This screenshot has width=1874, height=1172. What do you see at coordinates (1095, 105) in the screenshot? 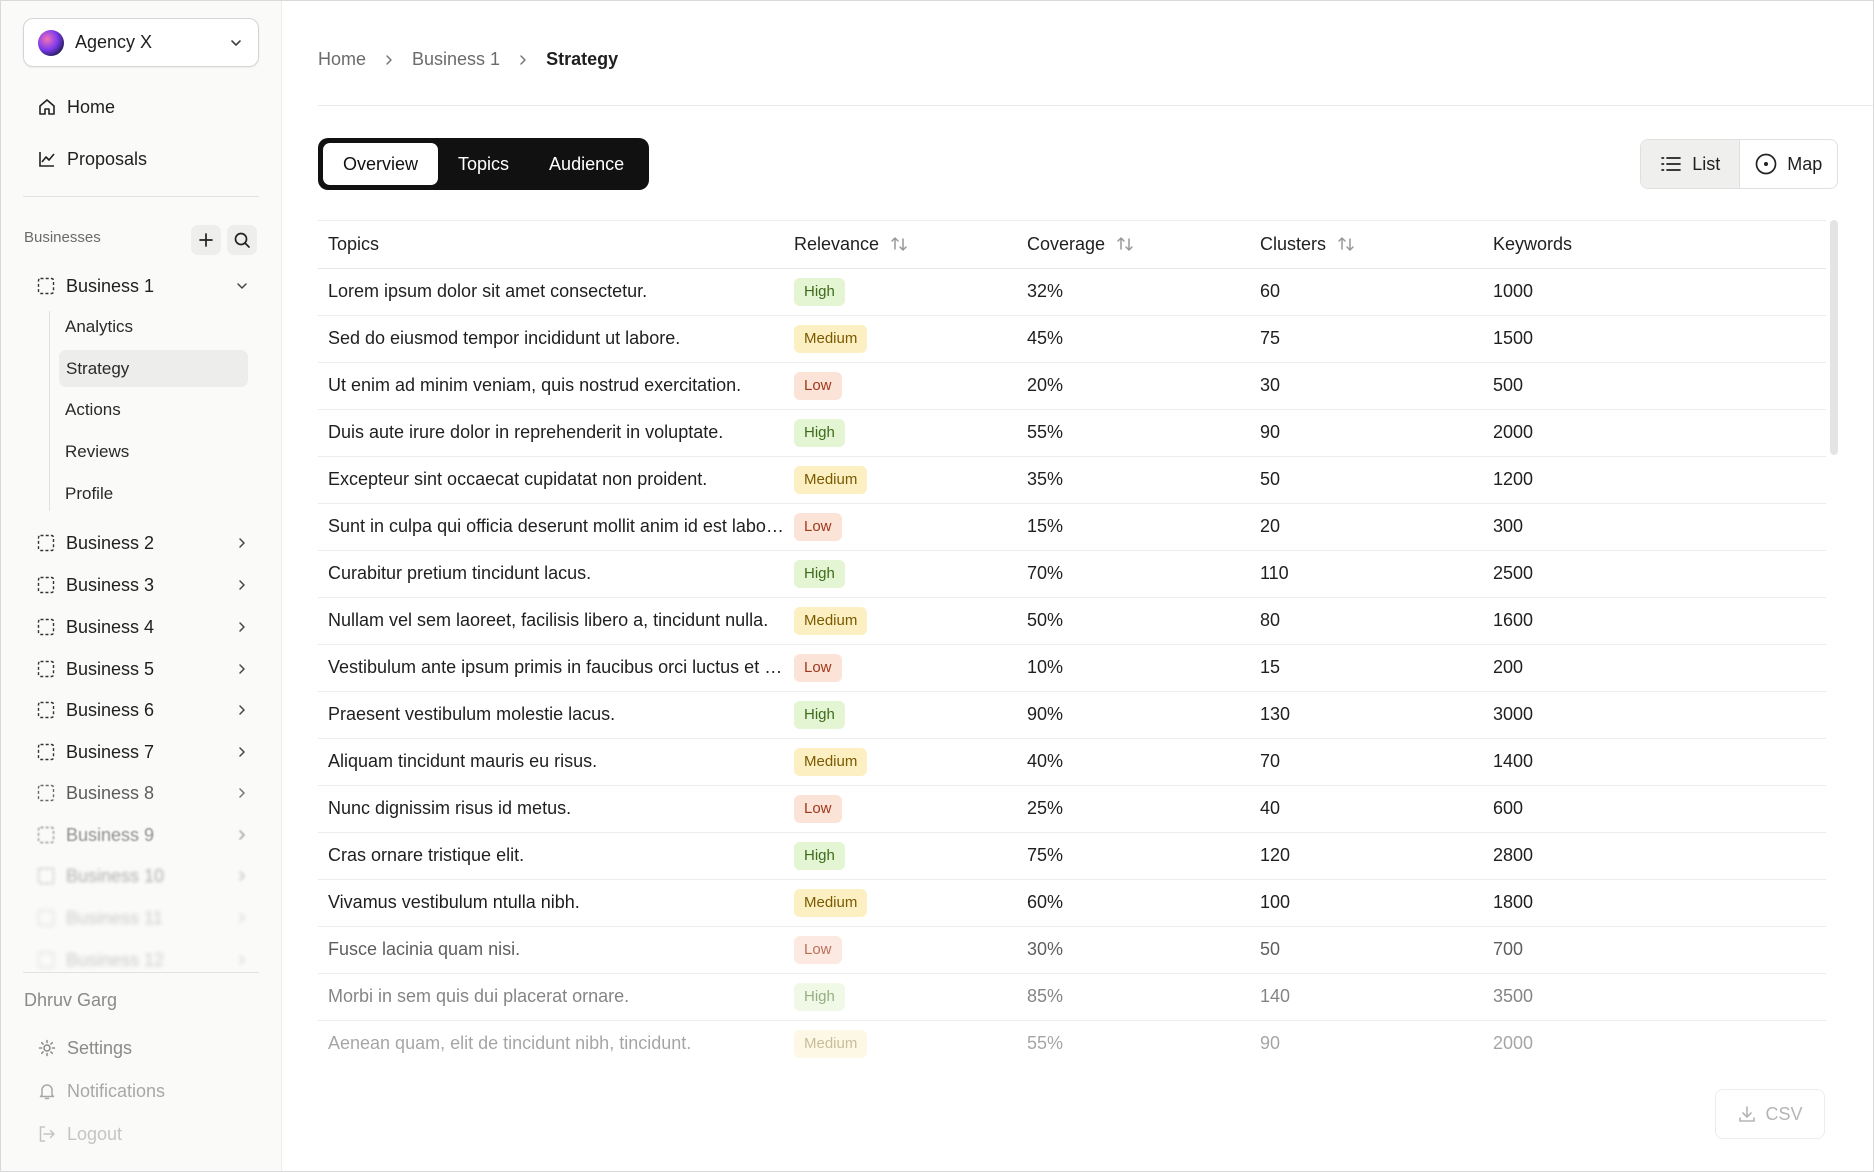
I see `header-divider` at bounding box center [1095, 105].